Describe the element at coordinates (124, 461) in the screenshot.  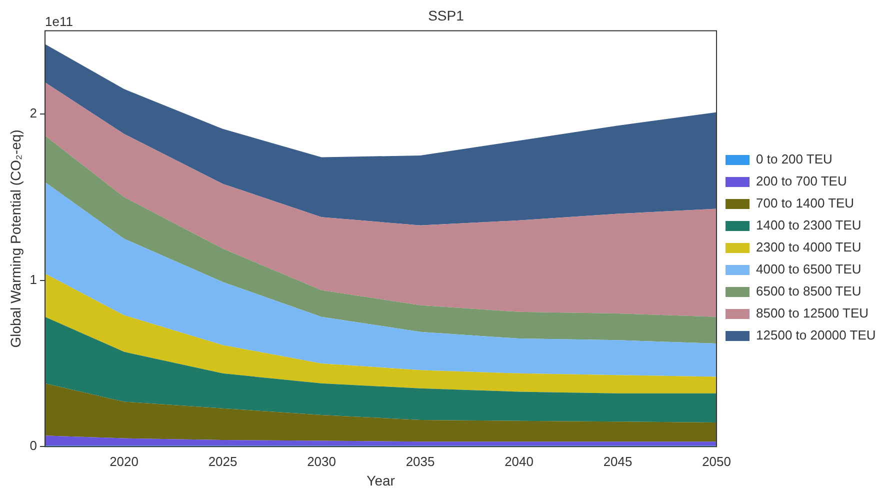
I see `x-tick-label: 2020` at that location.